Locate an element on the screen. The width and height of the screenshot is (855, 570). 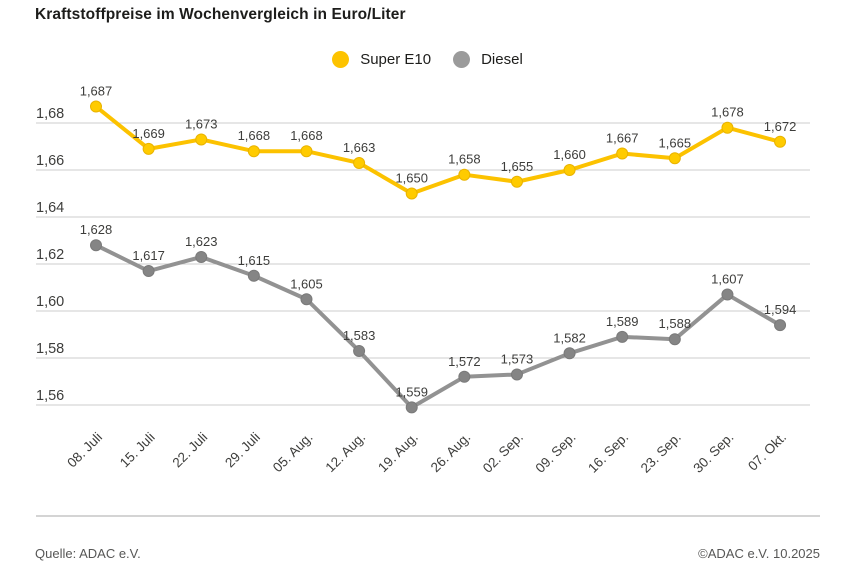
x-tick-label: 22. Juli is located at coordinates (190, 450).